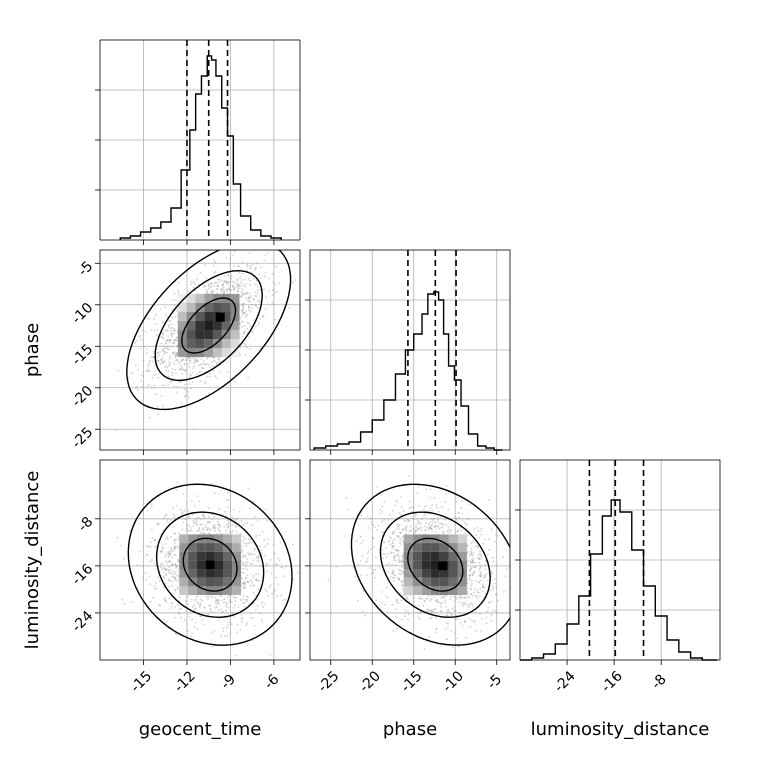 The height and width of the screenshot is (760, 760). What do you see at coordinates (435, 556) in the screenshot?
I see `scatter-phase-vs-luminosity-distance-density-cell` at bounding box center [435, 556].